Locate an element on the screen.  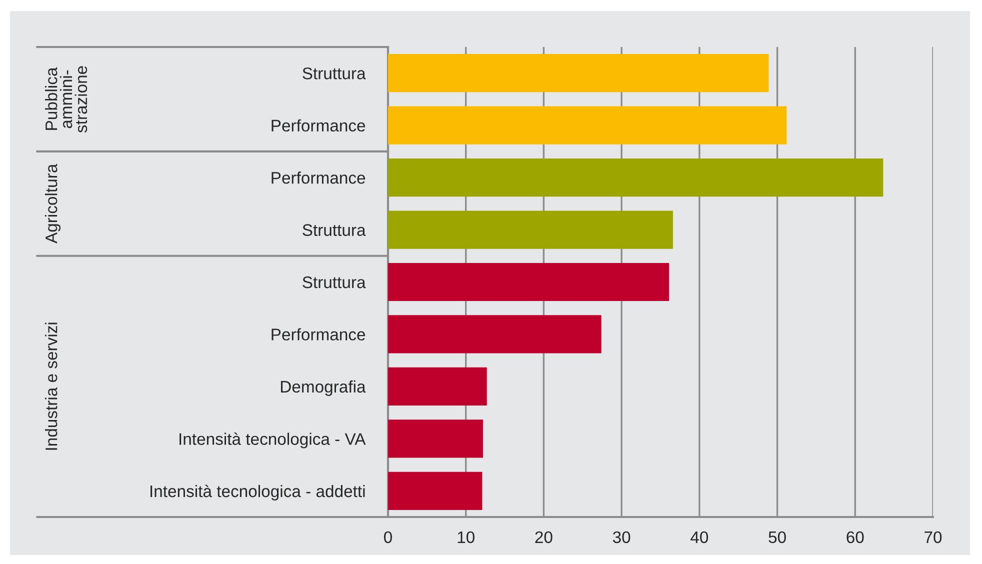
y-tick-label: Demografia is located at coordinates (323, 388).